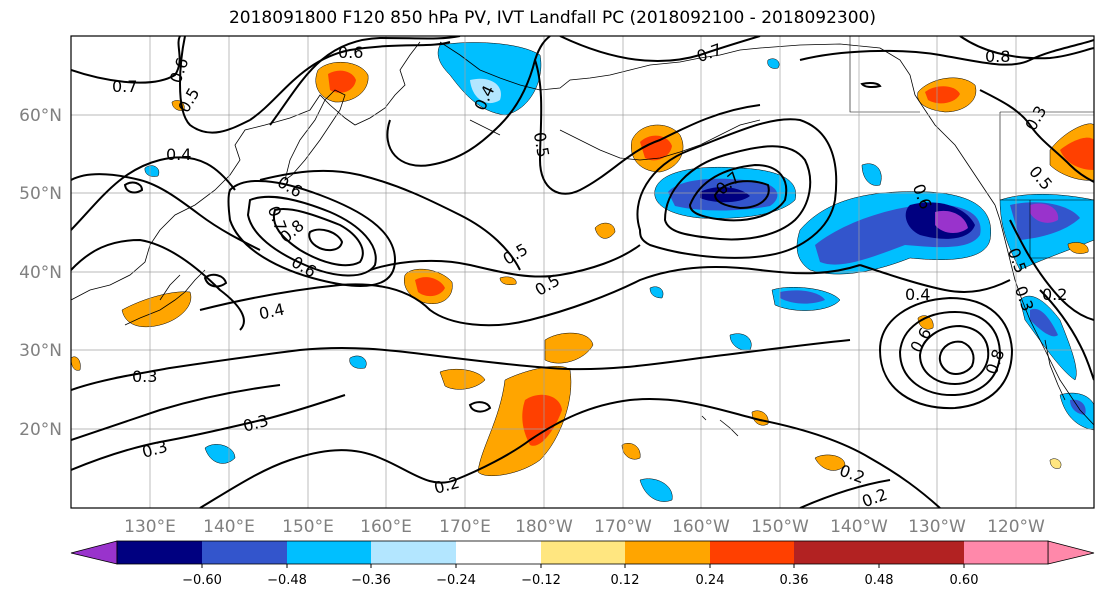 This screenshot has height=601, width=1105. Describe the element at coordinates (76, 363) in the screenshot. I see `shade-orange-small9` at that location.